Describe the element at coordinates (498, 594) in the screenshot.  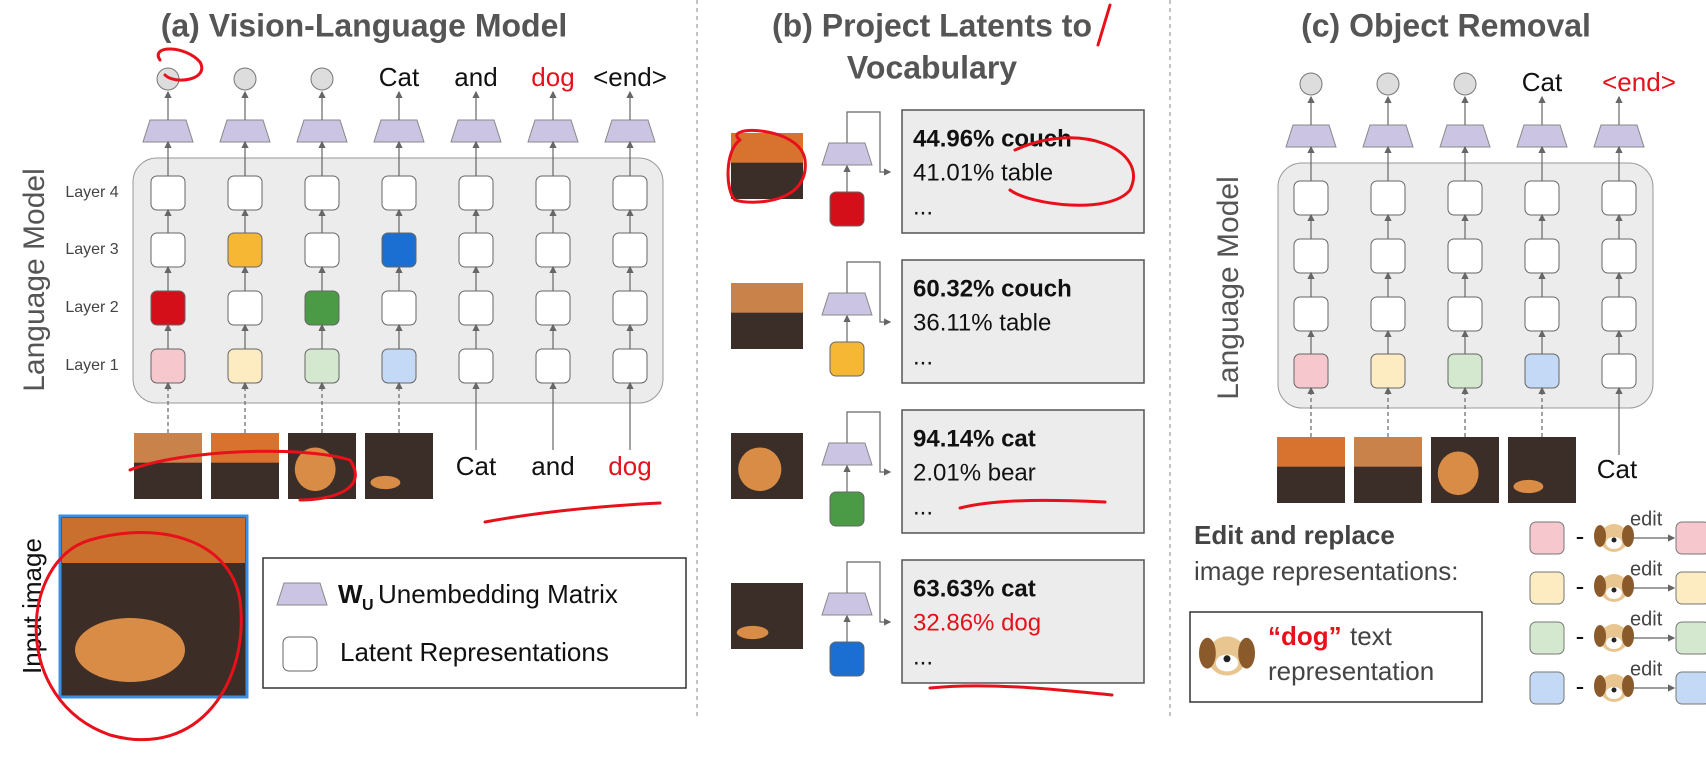
I see `legend-matrix-label: Unembedding Matrix` at that location.